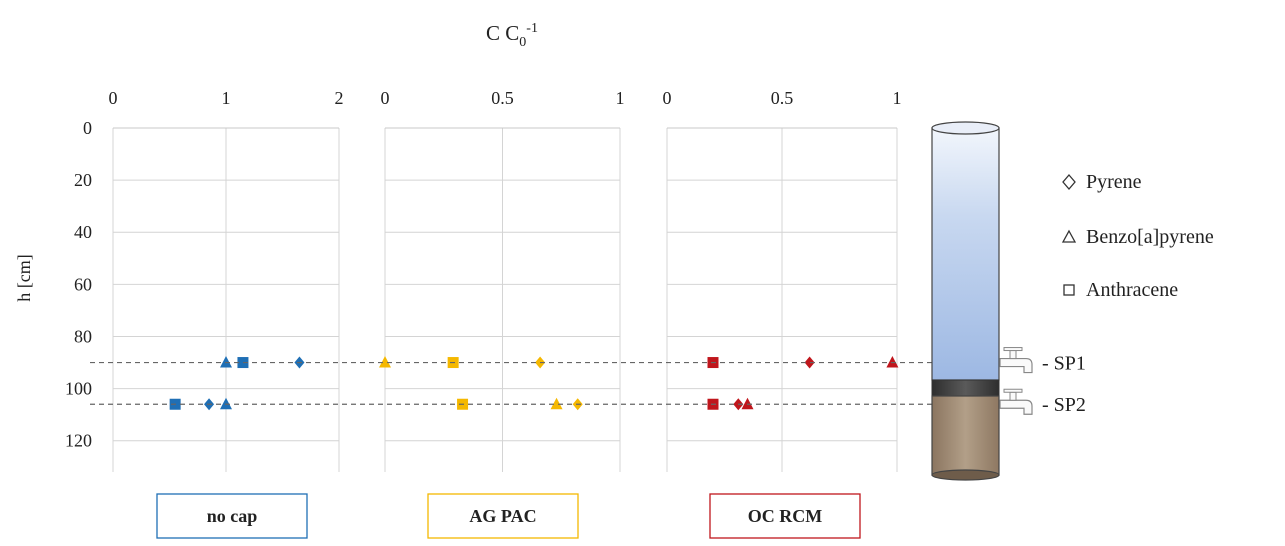 The height and width of the screenshot is (546, 1285). I want to click on y-axis-label: h [cm], so click(24, 277).